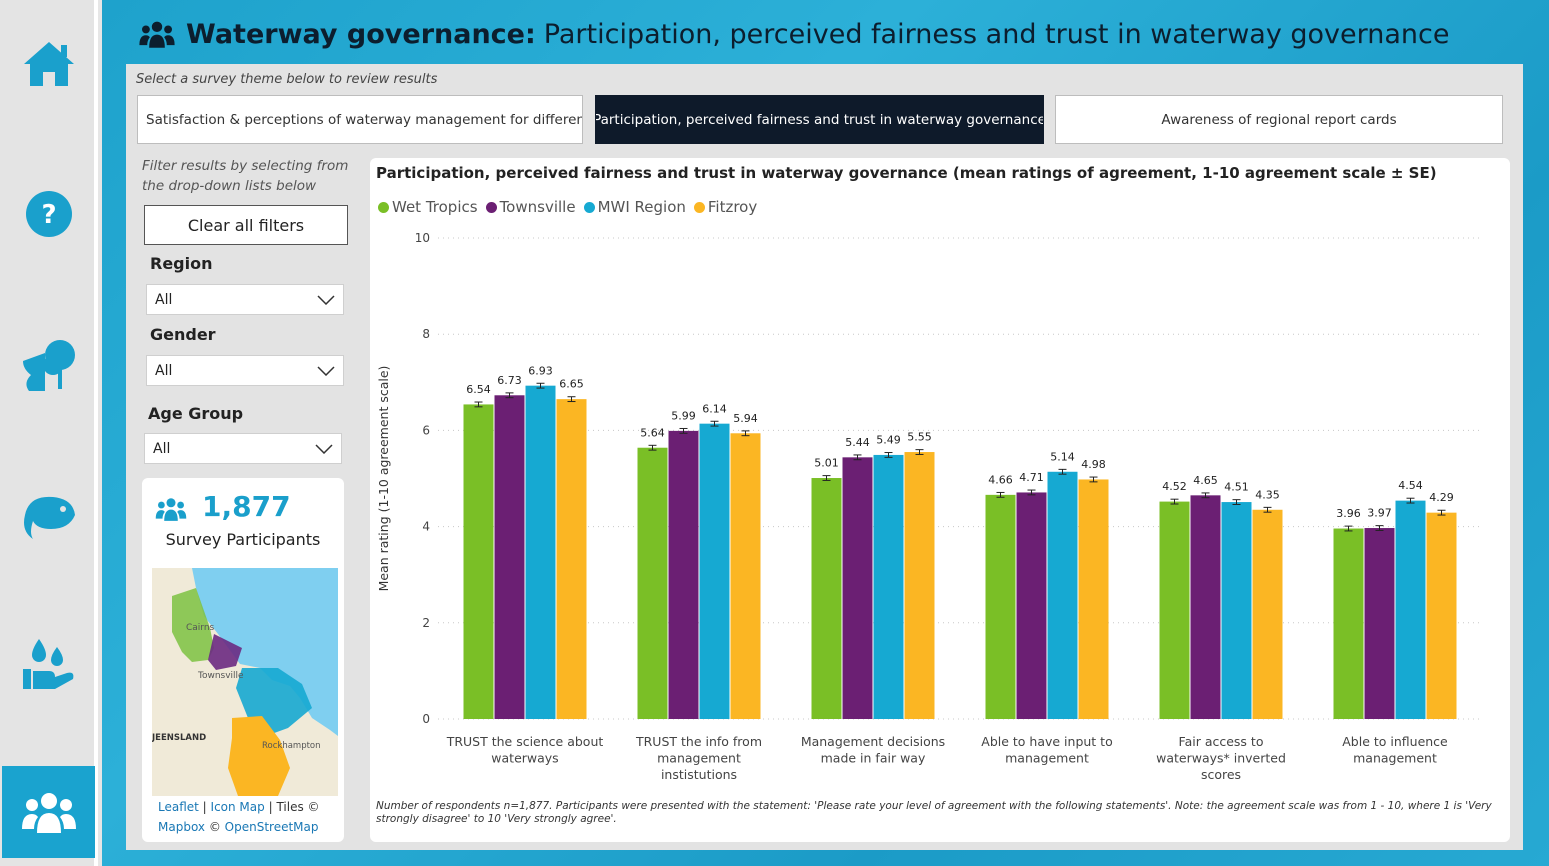 The height and width of the screenshot is (866, 1549). Describe the element at coordinates (1410, 485) in the screenshot. I see `data-label: 4.54` at that location.